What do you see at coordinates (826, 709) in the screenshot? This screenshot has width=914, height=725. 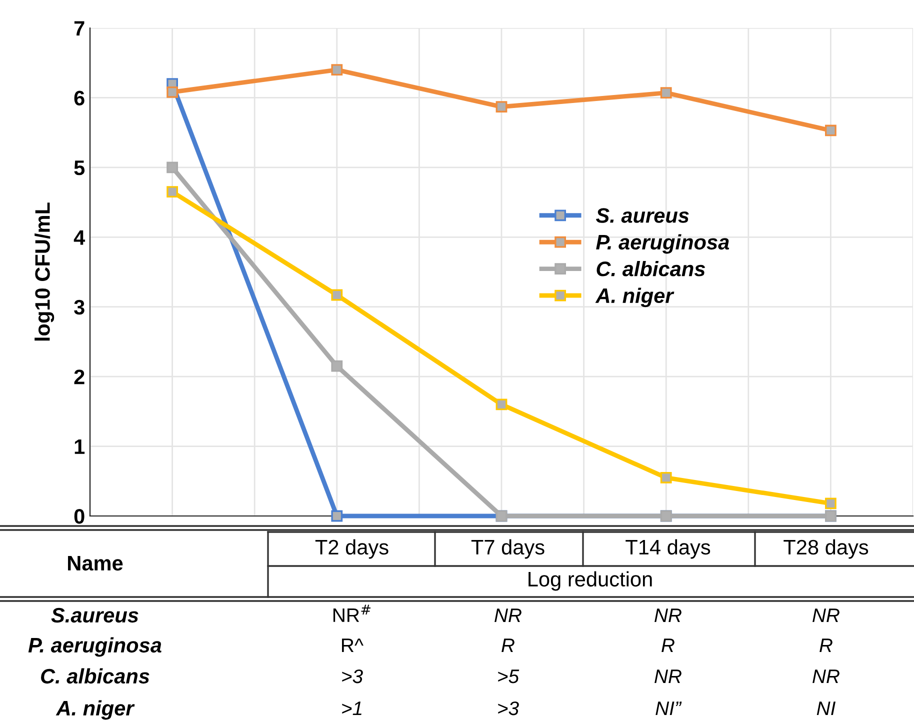 I see `text: NI` at bounding box center [826, 709].